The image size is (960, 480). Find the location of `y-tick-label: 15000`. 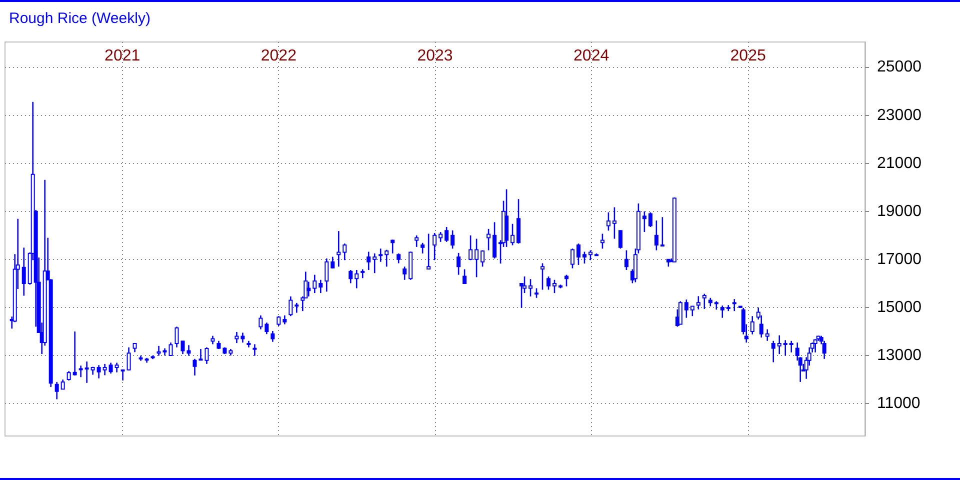

y-tick-label: 15000 is located at coordinates (899, 307).